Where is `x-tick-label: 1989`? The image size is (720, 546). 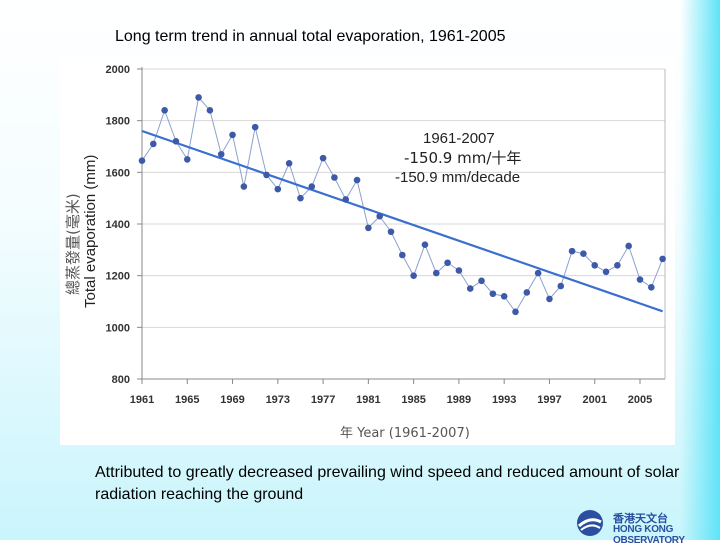
x-tick-label: 1989 is located at coordinates (459, 400).